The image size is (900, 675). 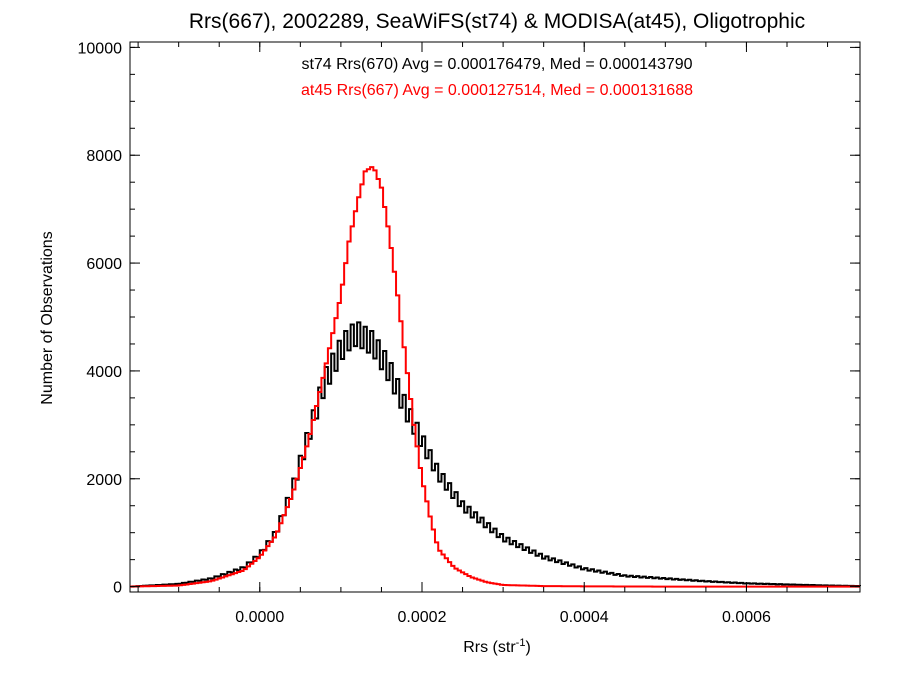 What do you see at coordinates (104, 480) in the screenshot?
I see `y-tick-label: 2000` at bounding box center [104, 480].